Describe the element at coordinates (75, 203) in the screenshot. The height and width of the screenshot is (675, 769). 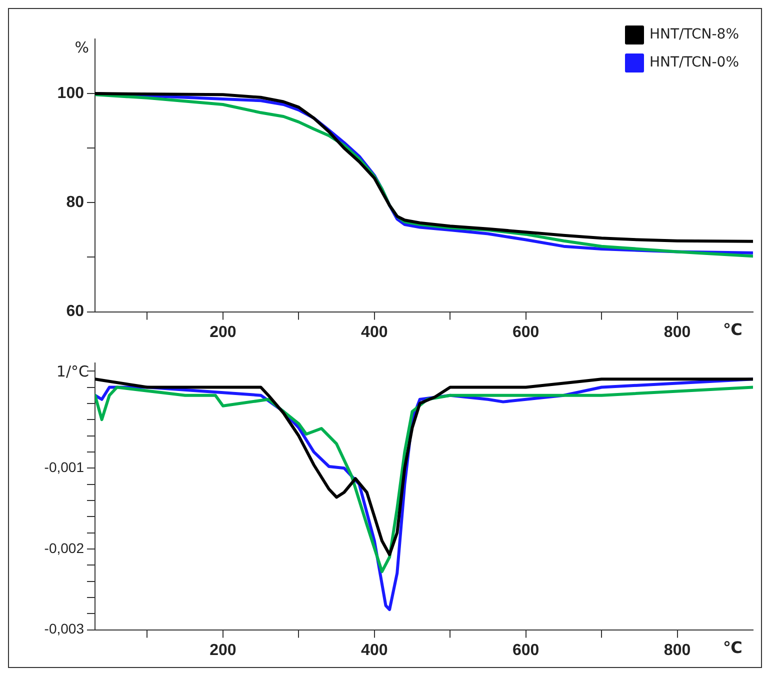
I see `y-tick-label: 80` at that location.